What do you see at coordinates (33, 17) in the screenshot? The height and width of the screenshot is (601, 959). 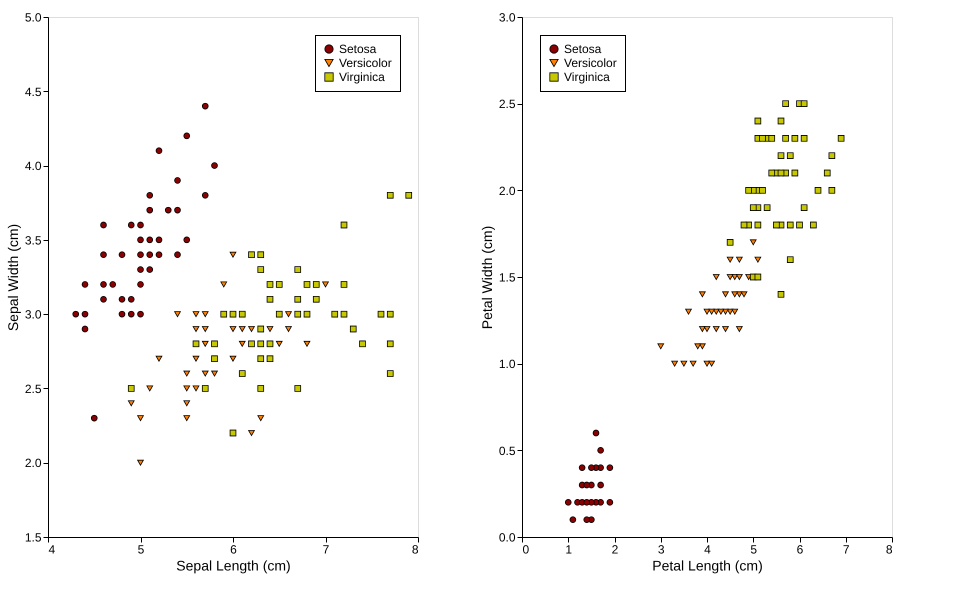 I see `y-tick-label: 5.0` at bounding box center [33, 17].